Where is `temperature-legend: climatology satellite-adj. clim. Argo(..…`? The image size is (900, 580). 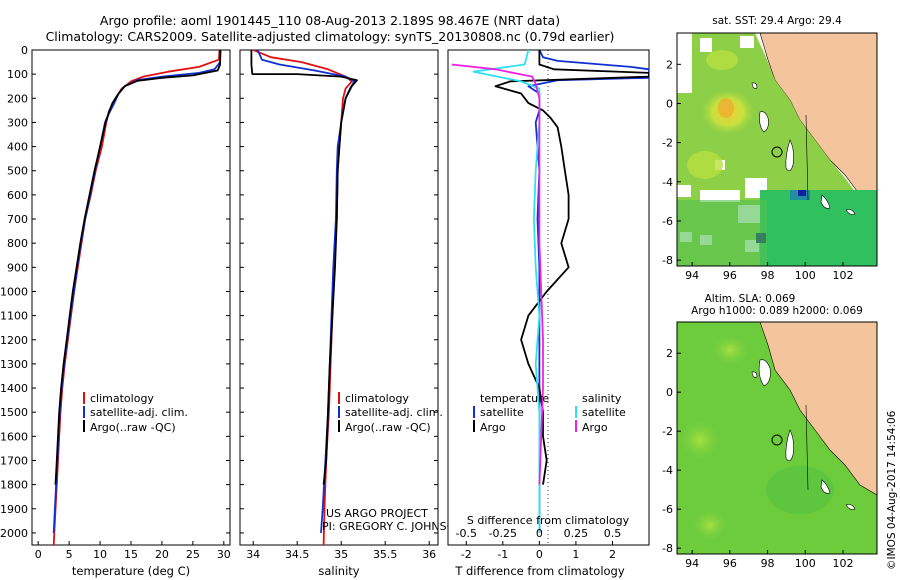 temperature-legend: climatology satellite-adj. clim. Argo(..… is located at coordinates (135, 413).